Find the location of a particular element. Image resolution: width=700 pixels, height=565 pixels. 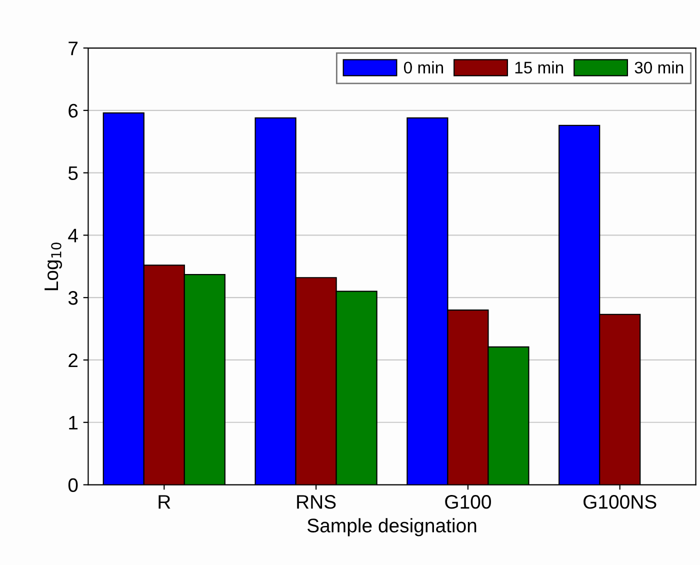

x-tick-label: G100 is located at coordinates (468, 502).